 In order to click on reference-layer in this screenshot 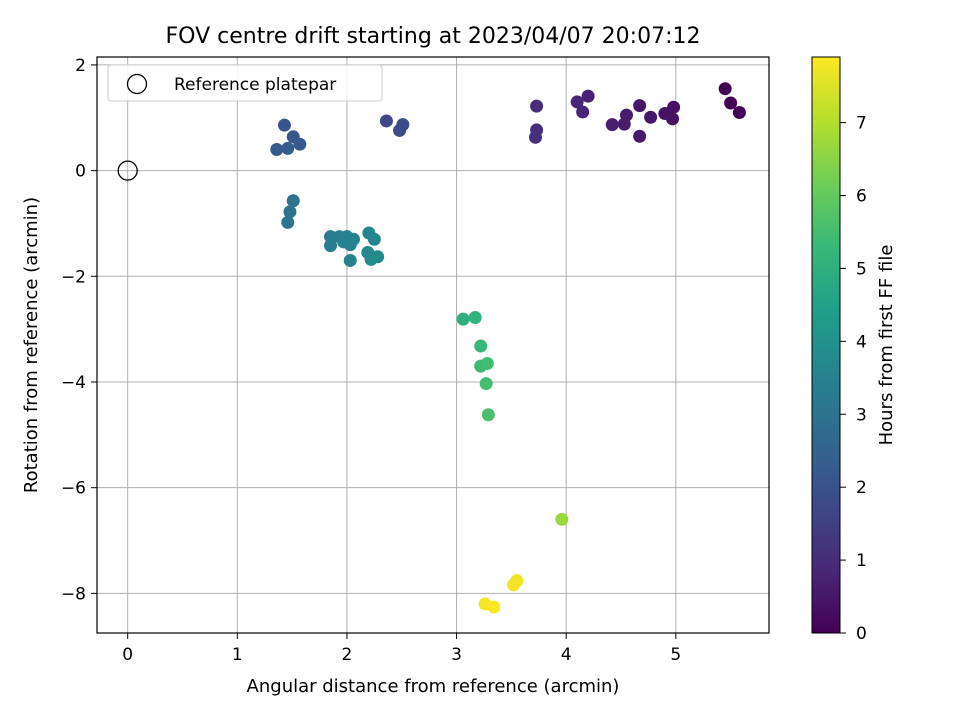, I will do `click(127, 170)`.